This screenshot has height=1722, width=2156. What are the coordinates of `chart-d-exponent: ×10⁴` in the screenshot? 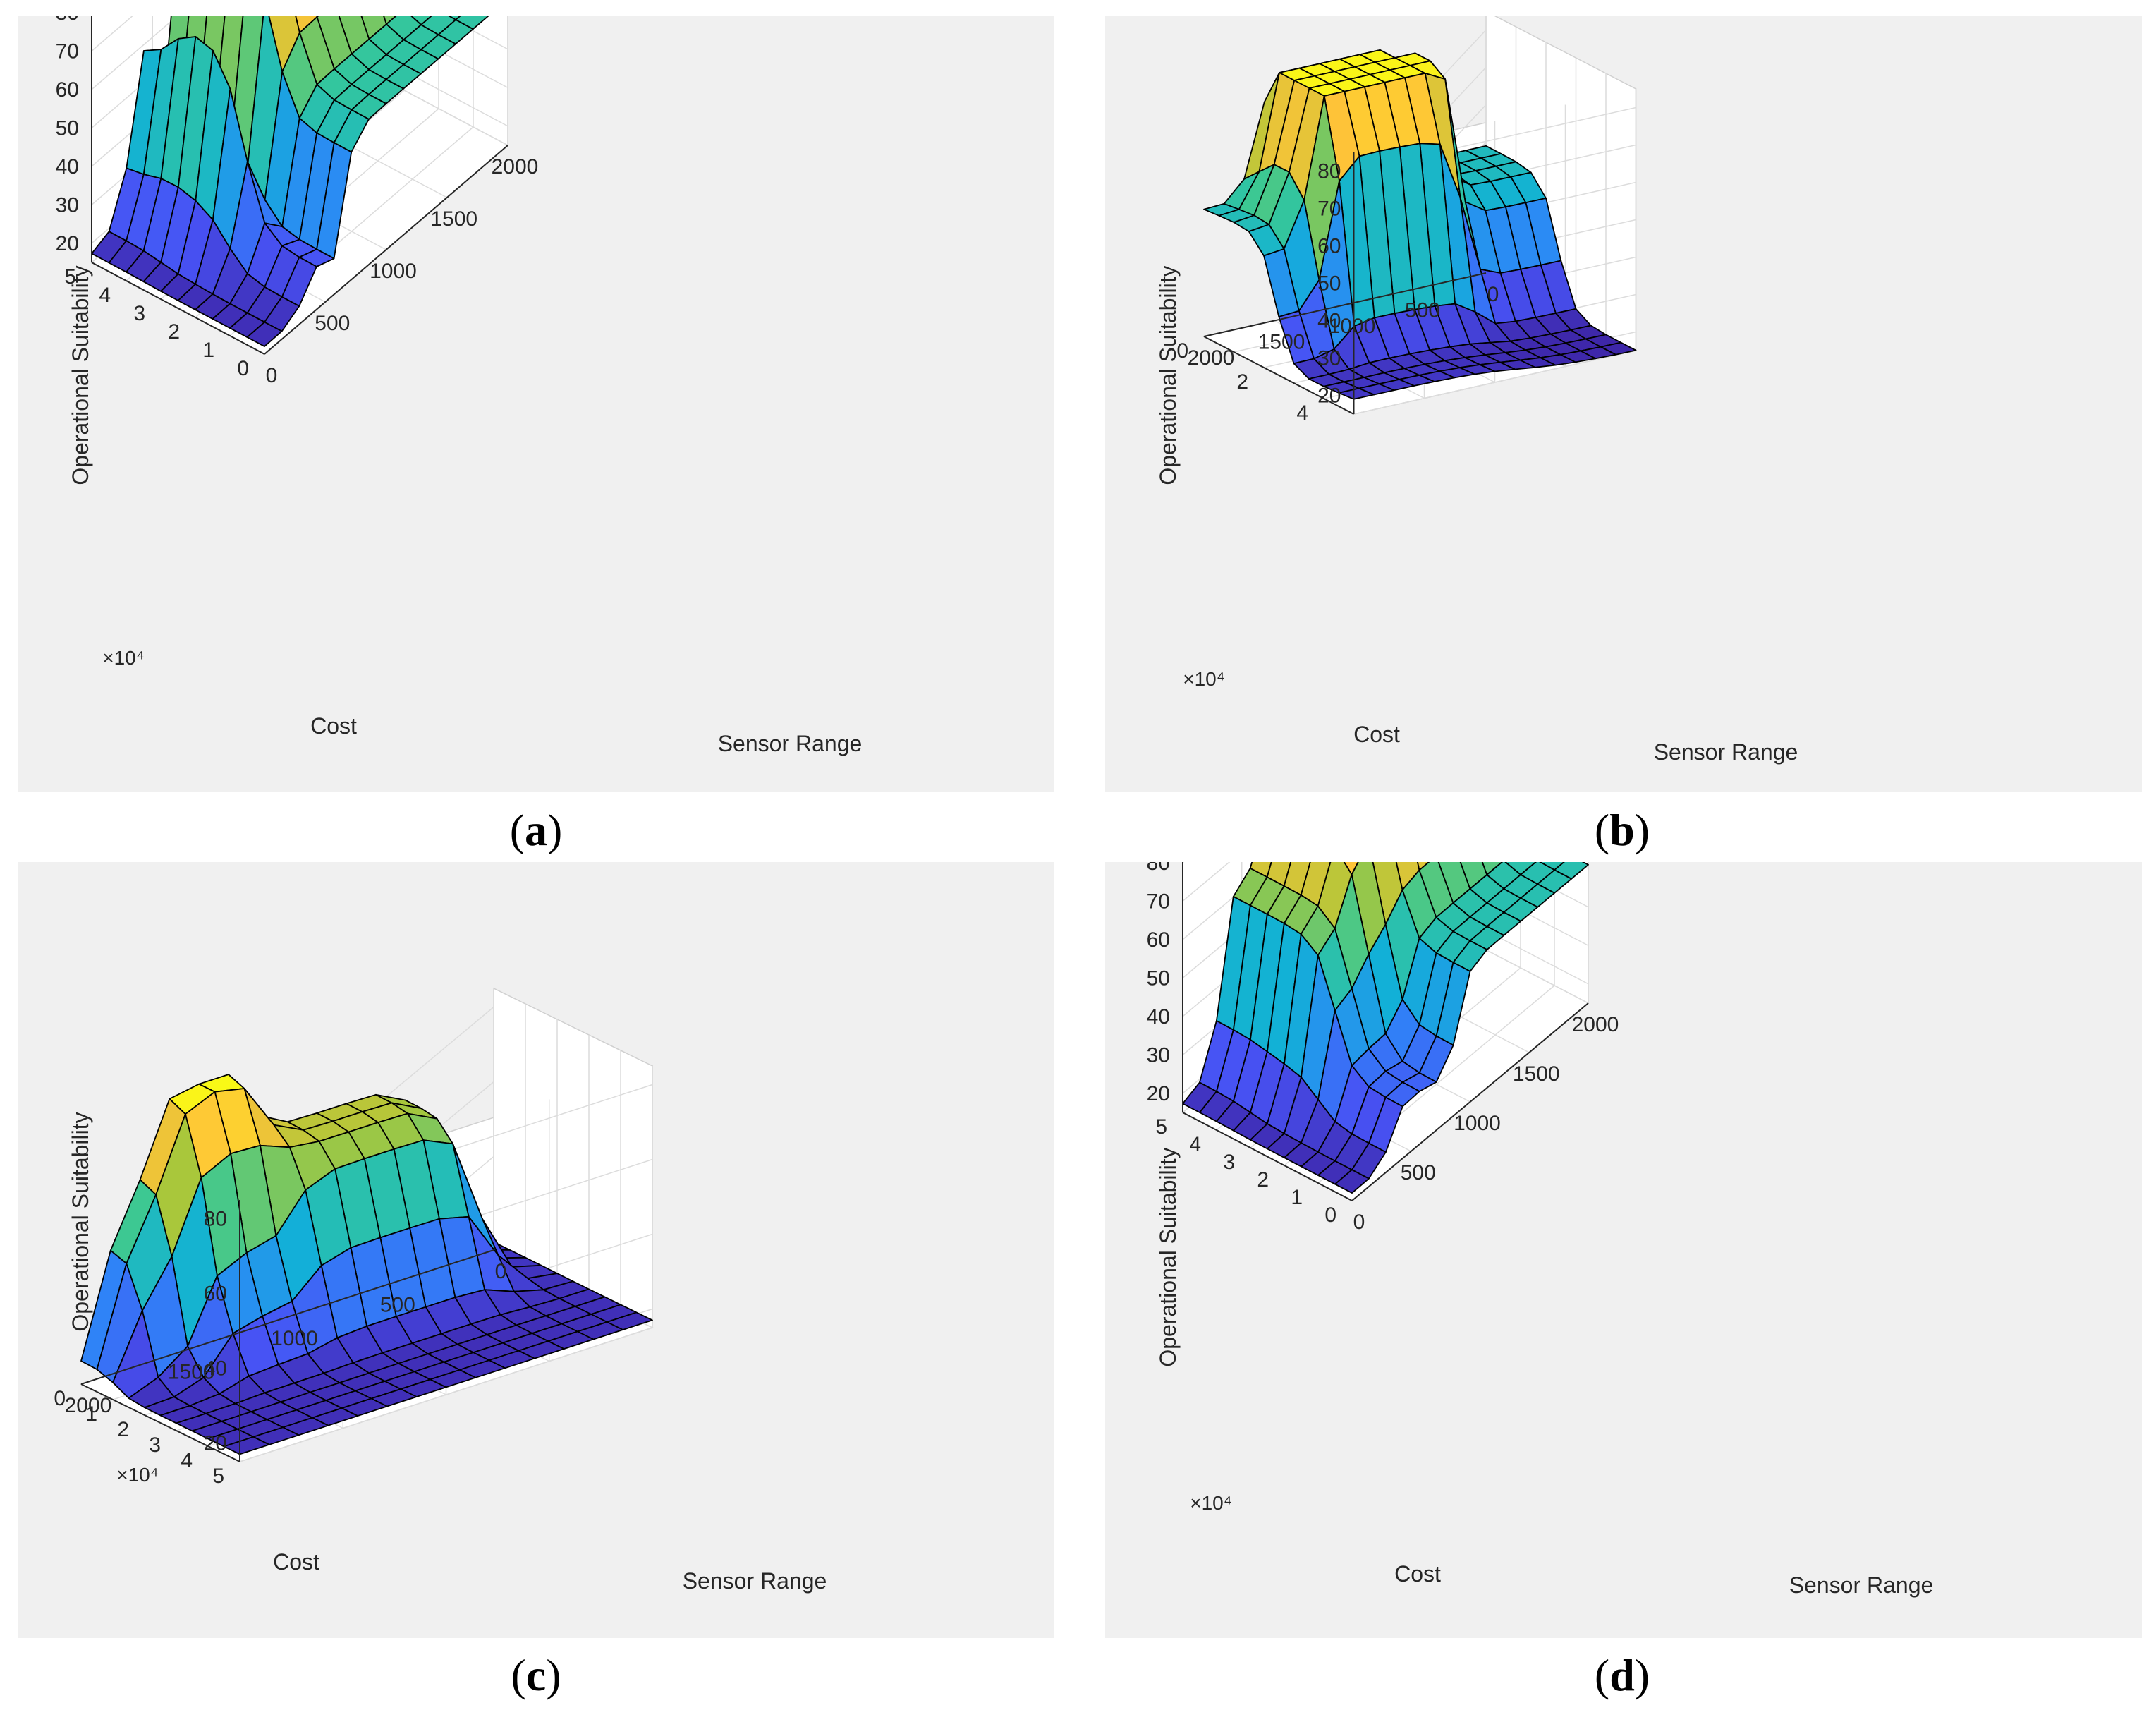 It's located at (1211, 1503).